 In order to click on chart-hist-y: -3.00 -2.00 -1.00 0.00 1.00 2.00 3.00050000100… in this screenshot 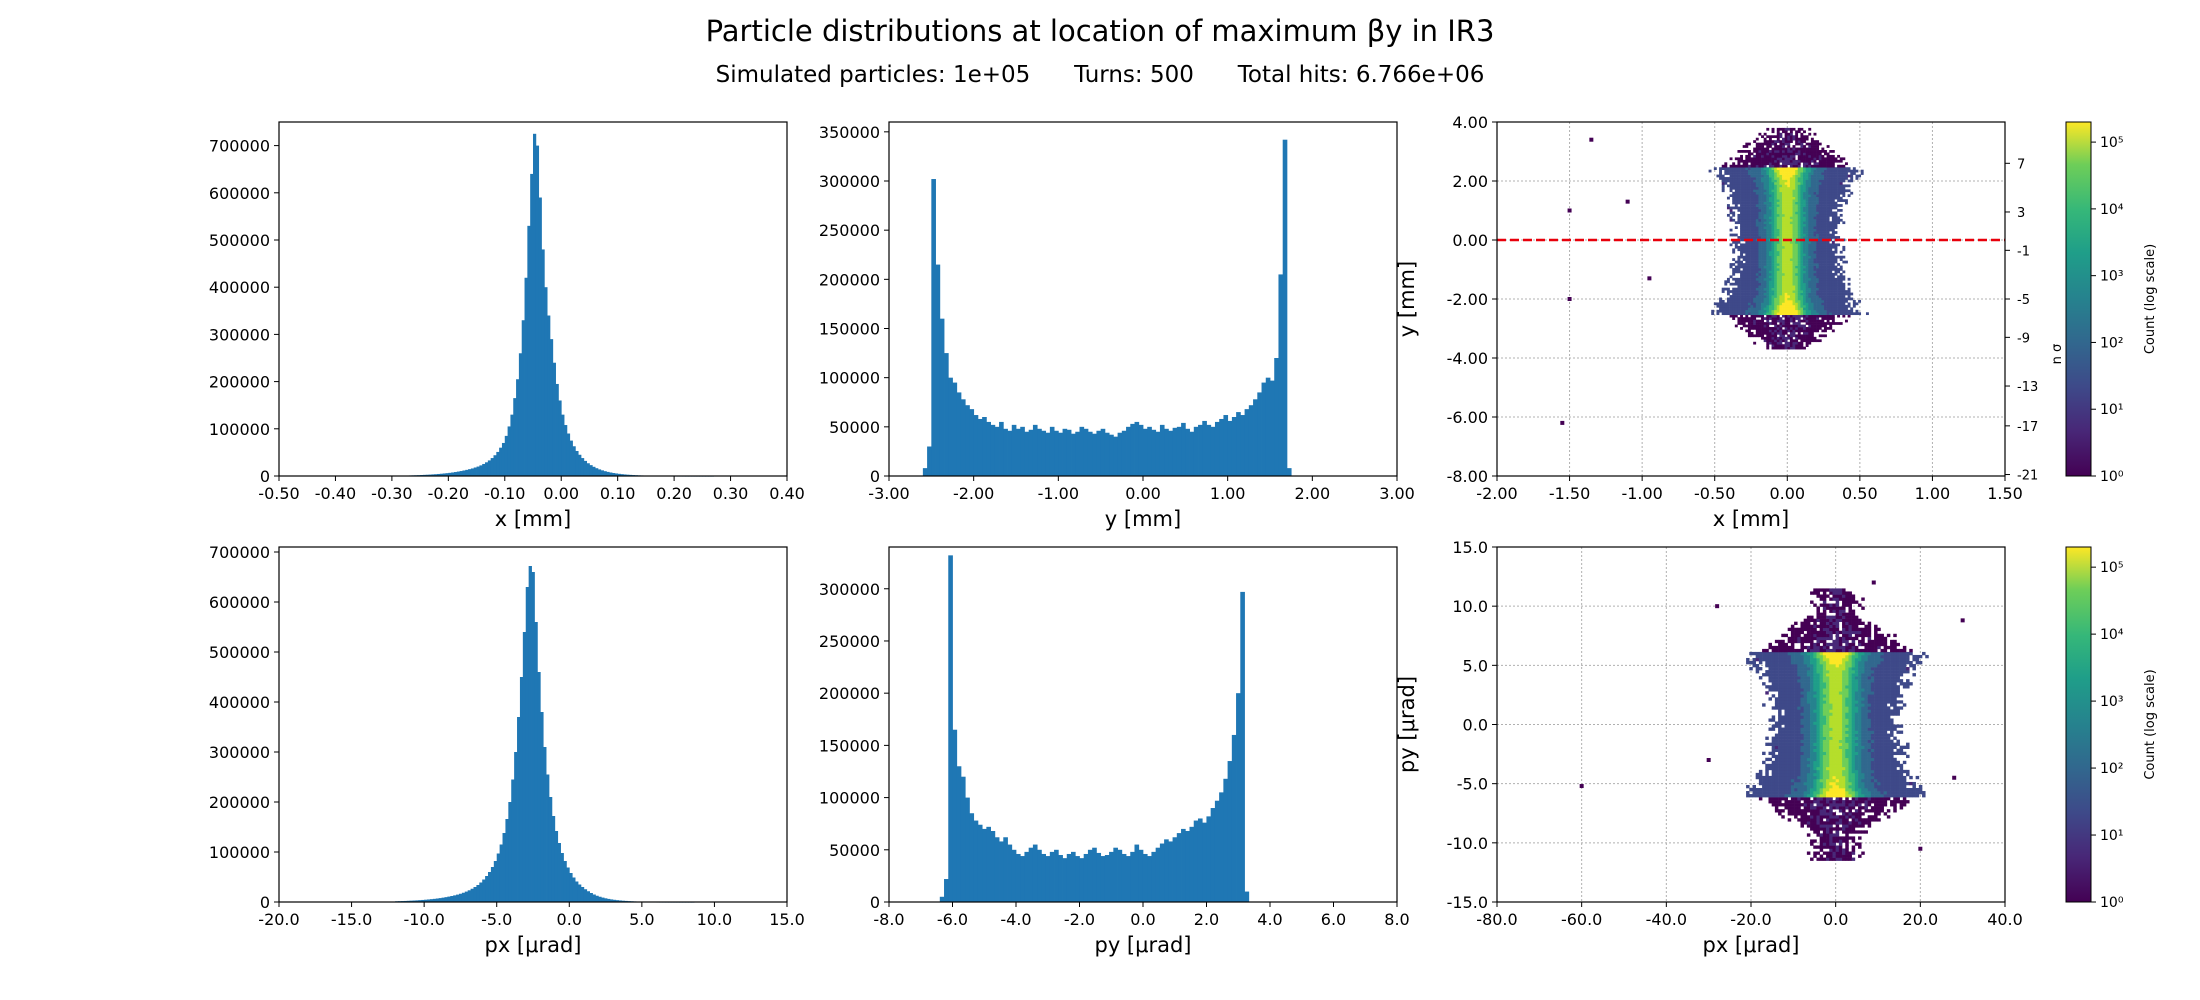, I will do `click(1117, 326)`.